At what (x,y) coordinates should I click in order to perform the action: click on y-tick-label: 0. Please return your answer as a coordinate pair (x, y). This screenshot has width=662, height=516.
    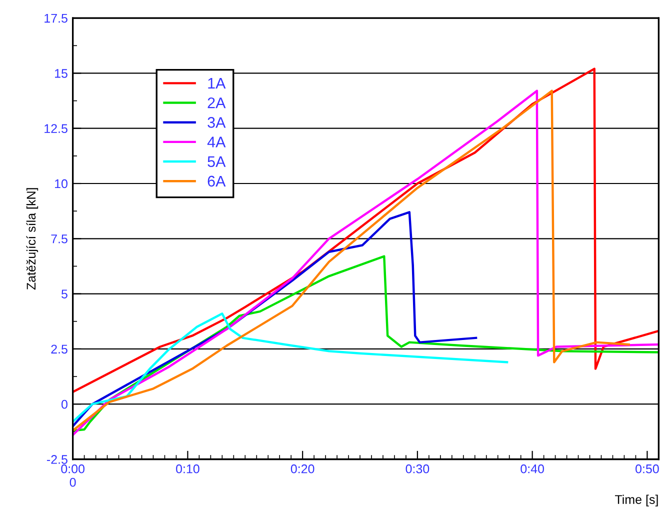
    Looking at the image, I should click on (64, 404).